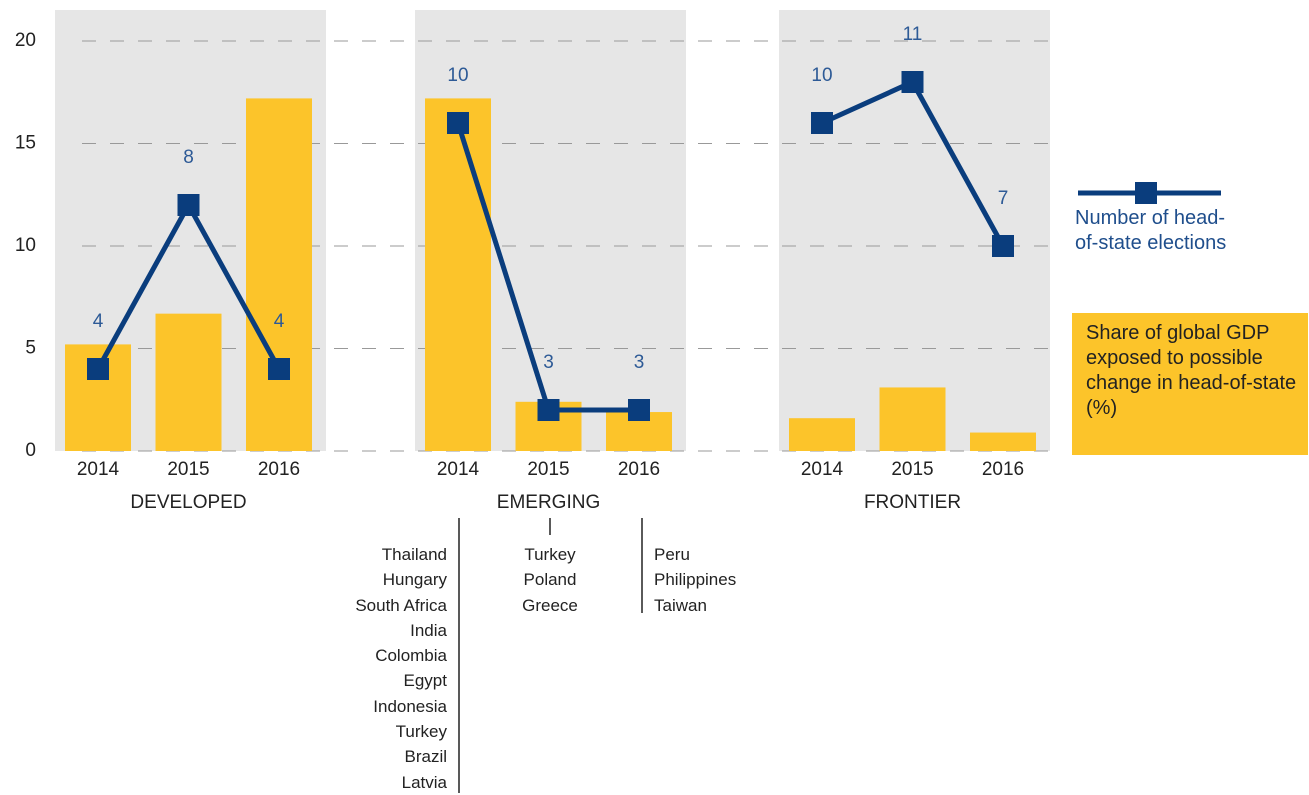 This screenshot has width=1309, height=795. What do you see at coordinates (424, 782) in the screenshot?
I see `country: Latvia` at bounding box center [424, 782].